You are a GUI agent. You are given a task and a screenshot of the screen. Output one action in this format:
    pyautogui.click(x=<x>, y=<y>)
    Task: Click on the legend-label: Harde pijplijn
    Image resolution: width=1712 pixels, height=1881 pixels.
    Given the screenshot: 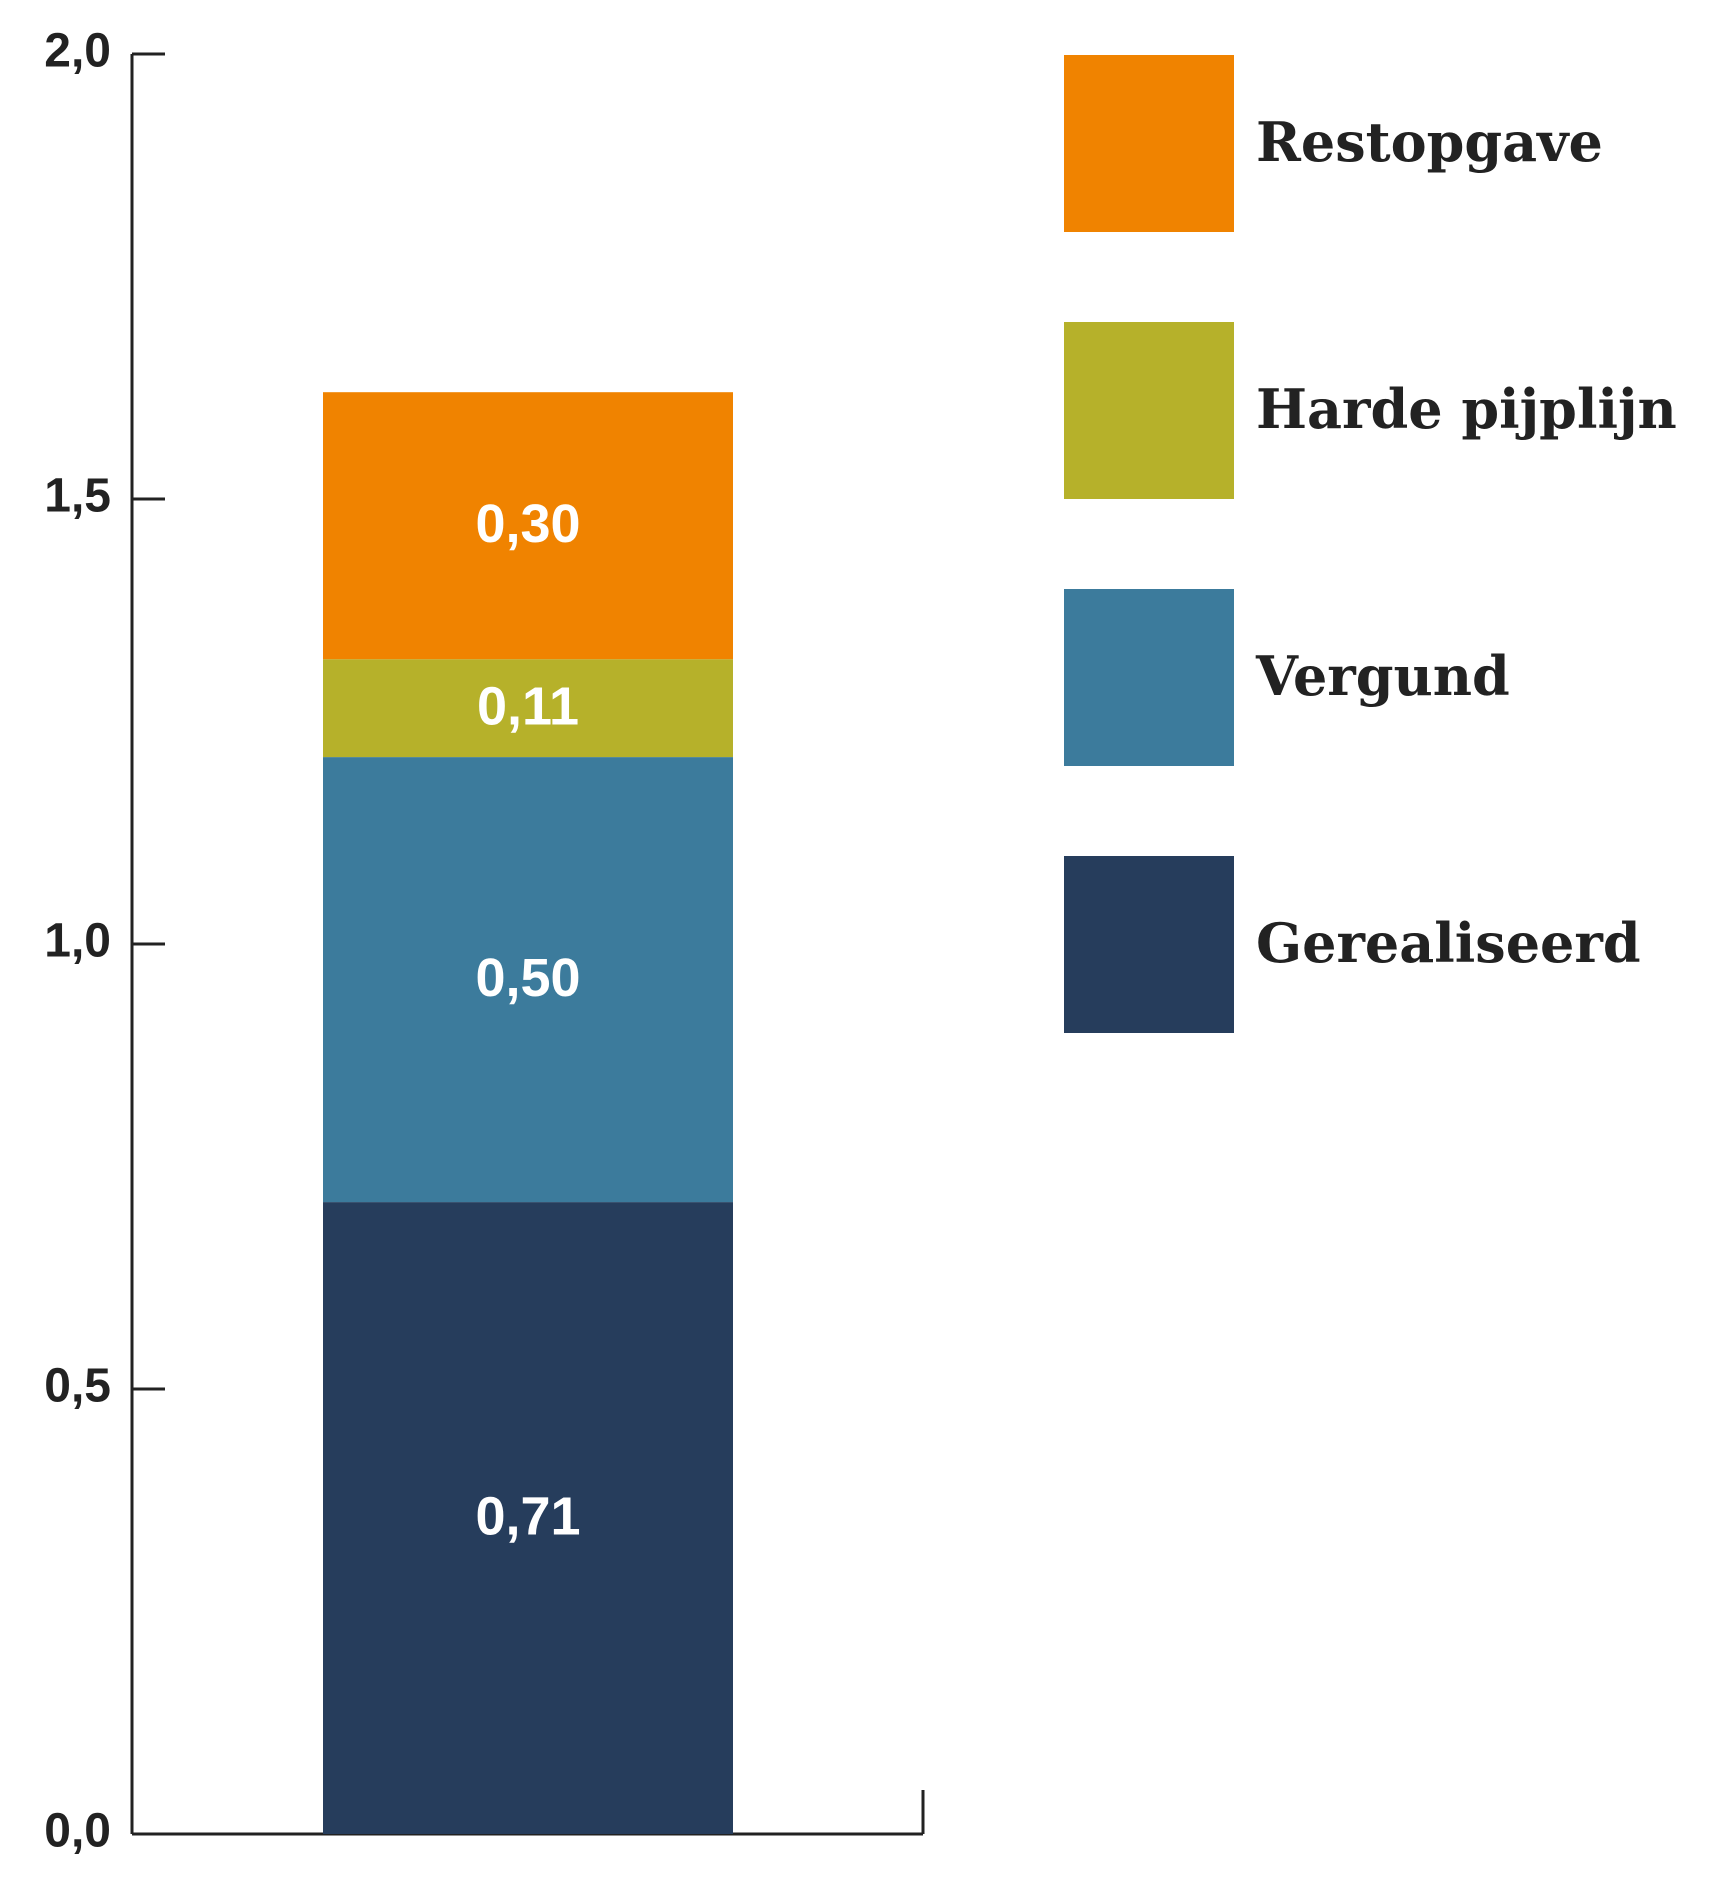 What is the action you would take?
    pyautogui.click(x=1466, y=409)
    